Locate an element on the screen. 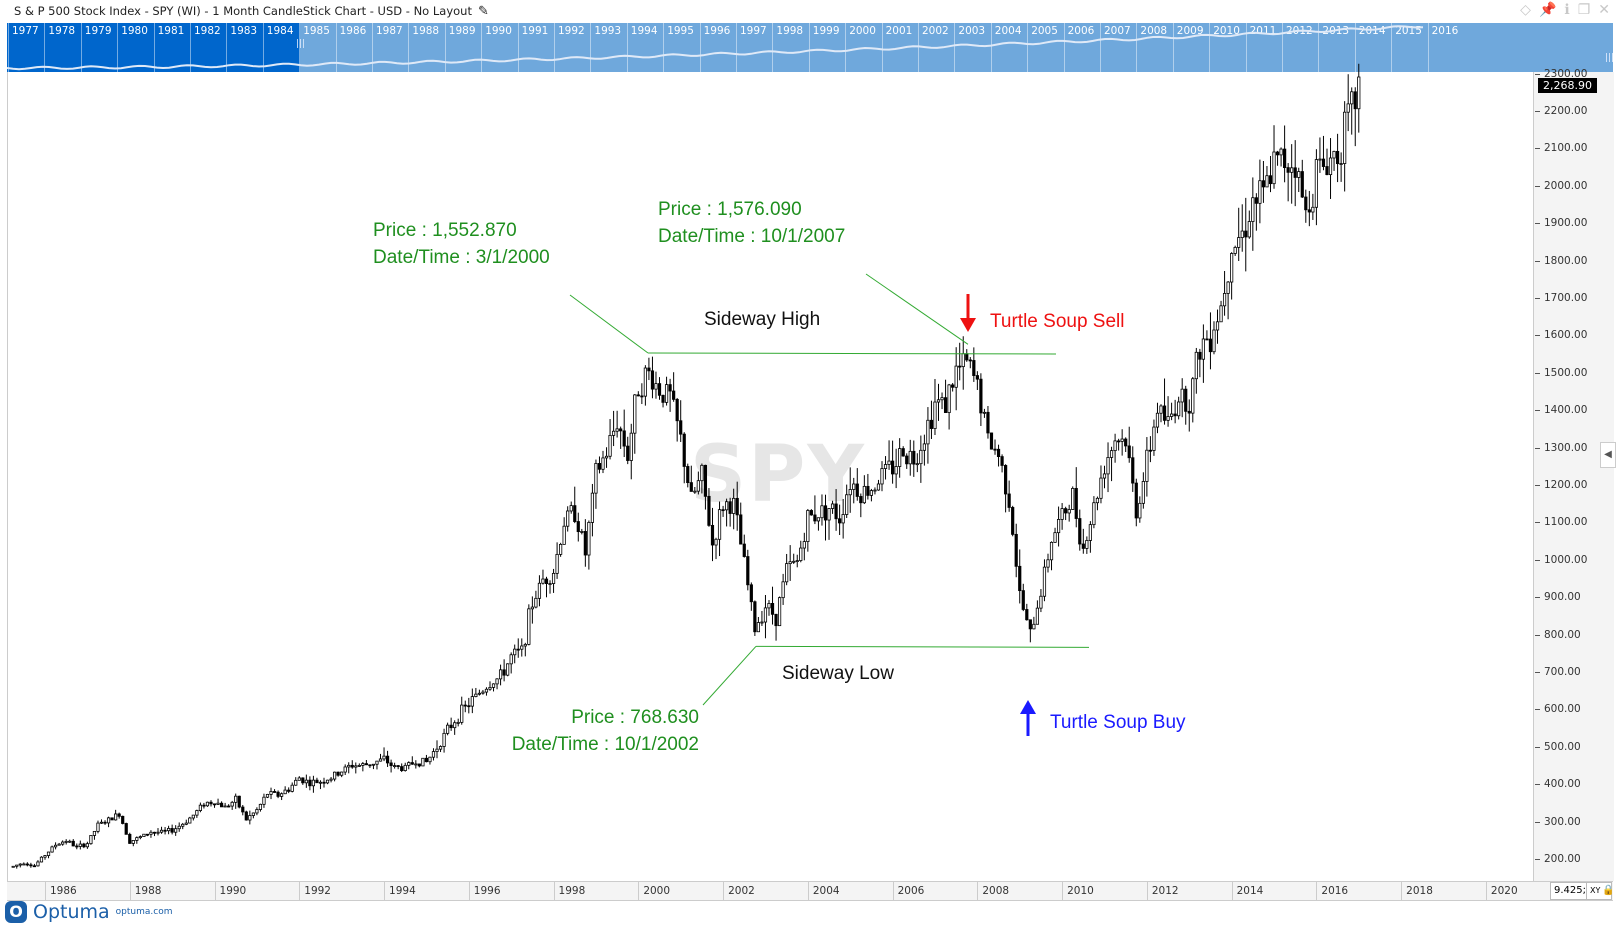  lock-icon: 🔒 is located at coordinates (1608, 890).